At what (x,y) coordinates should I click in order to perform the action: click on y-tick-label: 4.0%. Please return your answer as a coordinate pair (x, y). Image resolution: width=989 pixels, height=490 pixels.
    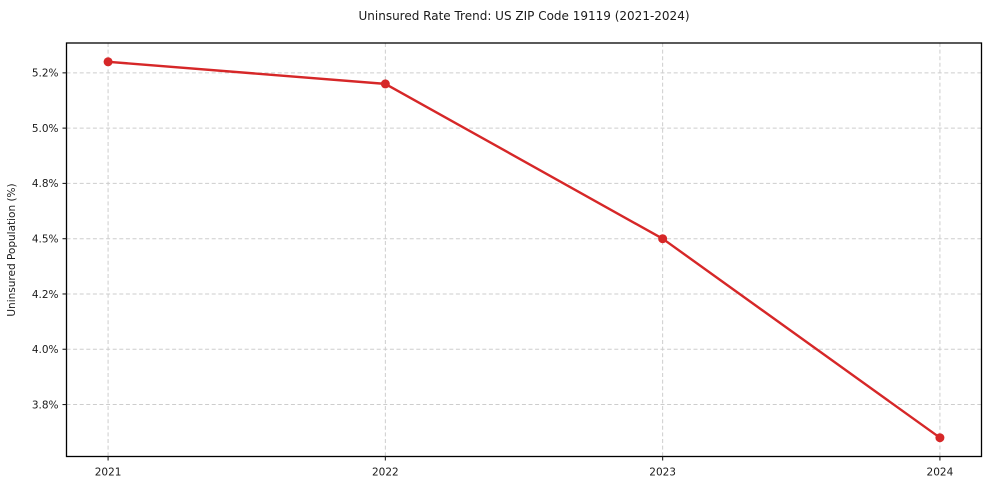
    Looking at the image, I should click on (45, 350).